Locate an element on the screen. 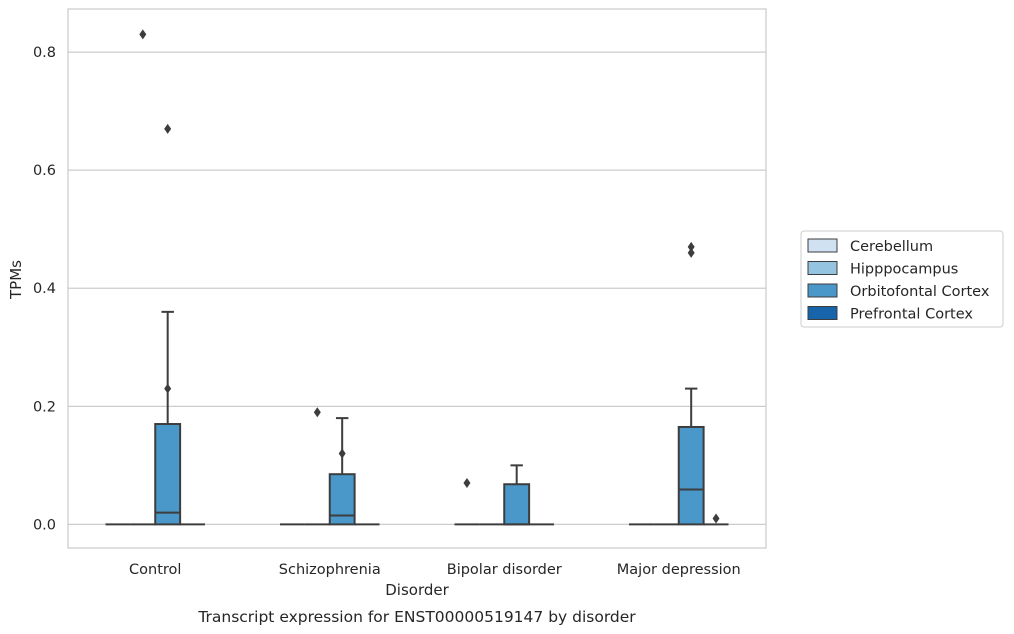 The image size is (1014, 634). legend-item: Cerebellum is located at coordinates (870, 246).